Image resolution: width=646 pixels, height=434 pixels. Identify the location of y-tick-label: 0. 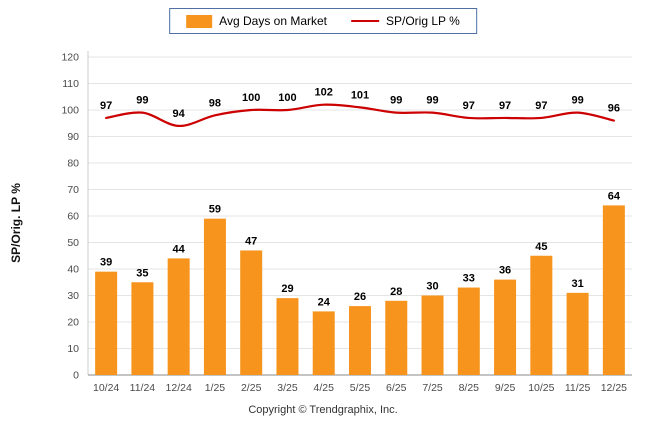
(76, 376).